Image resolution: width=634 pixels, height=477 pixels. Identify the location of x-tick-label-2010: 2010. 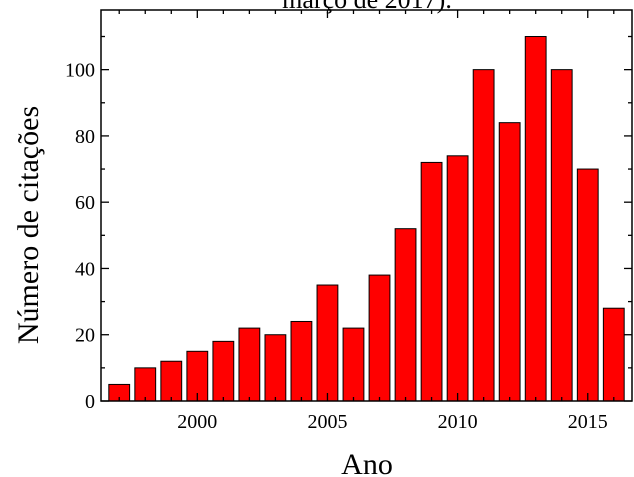
(458, 422).